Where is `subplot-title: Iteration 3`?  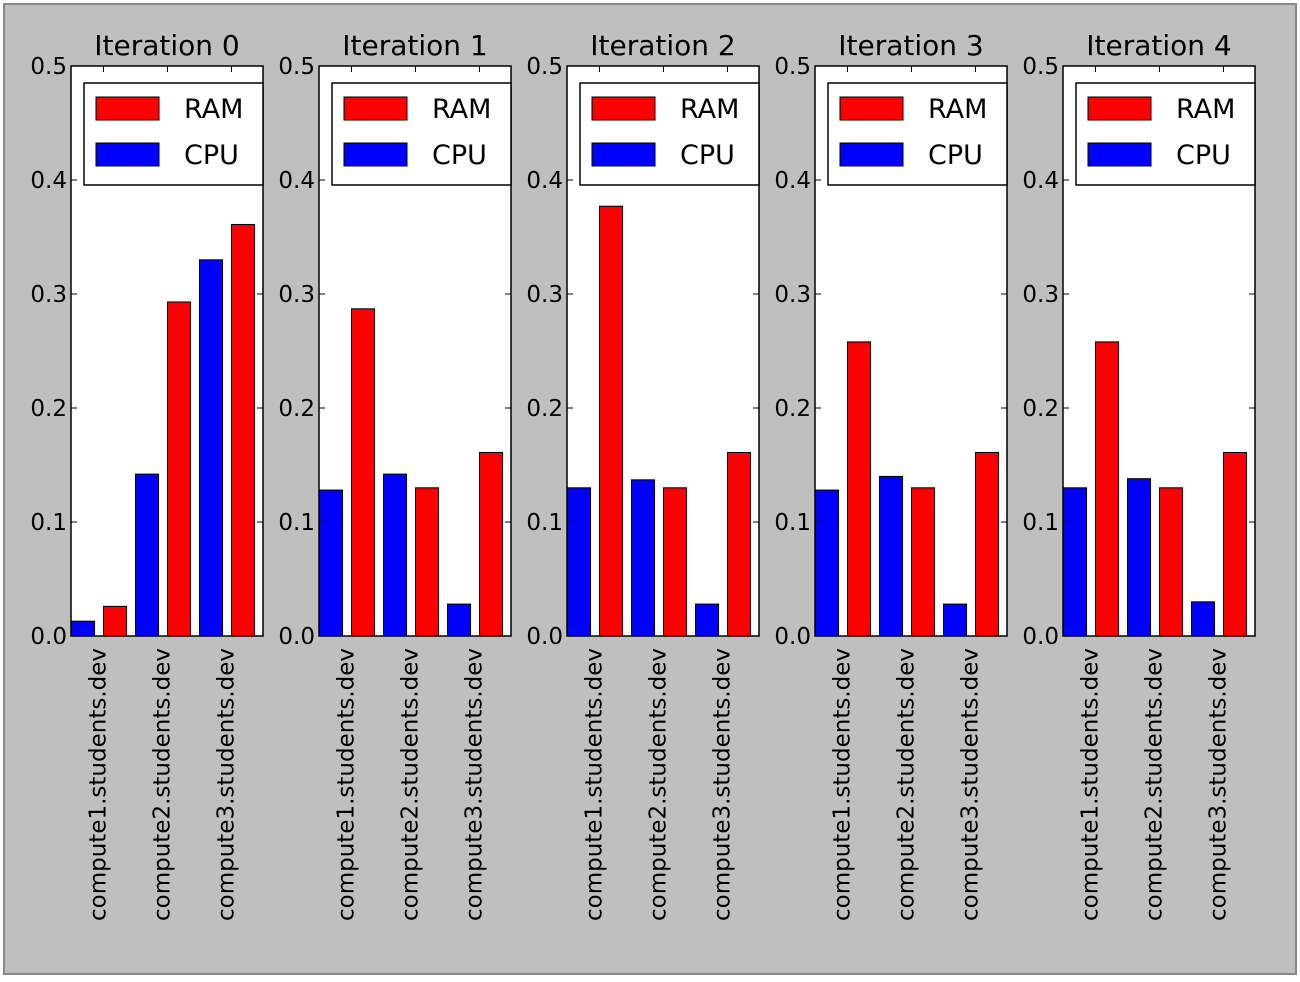
subplot-title: Iteration 3 is located at coordinates (910, 45).